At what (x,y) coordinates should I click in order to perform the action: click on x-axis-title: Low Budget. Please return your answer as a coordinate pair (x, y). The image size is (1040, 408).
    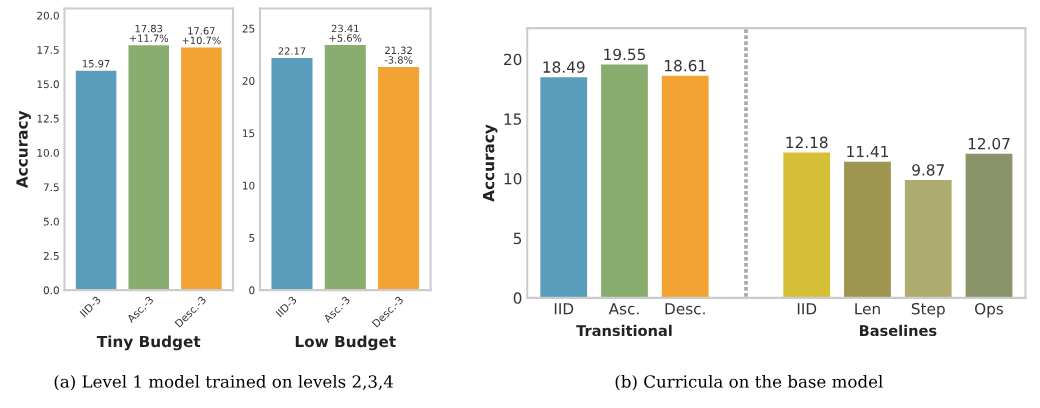
    Looking at the image, I should click on (345, 343).